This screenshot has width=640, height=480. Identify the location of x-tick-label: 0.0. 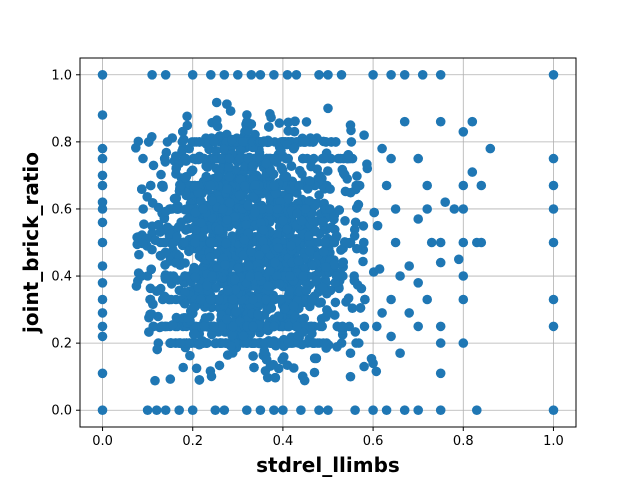
(102, 441).